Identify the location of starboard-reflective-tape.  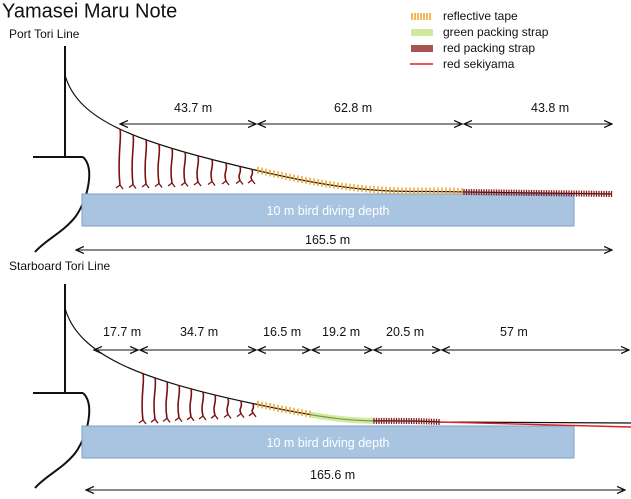
(284, 409).